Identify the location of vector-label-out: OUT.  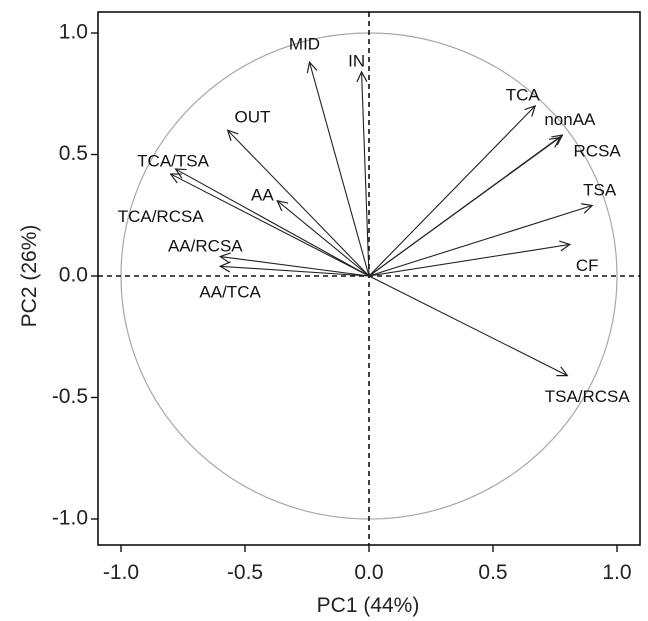
(252, 117).